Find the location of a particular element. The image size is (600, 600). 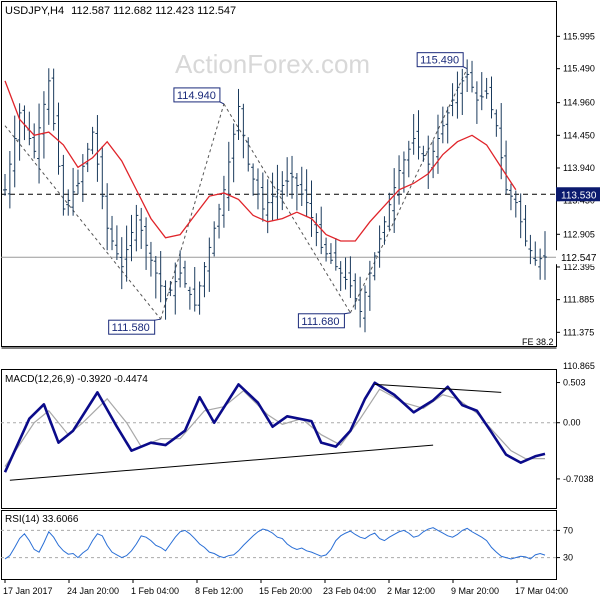

macd-tick-label: 0.503 is located at coordinates (574, 383).